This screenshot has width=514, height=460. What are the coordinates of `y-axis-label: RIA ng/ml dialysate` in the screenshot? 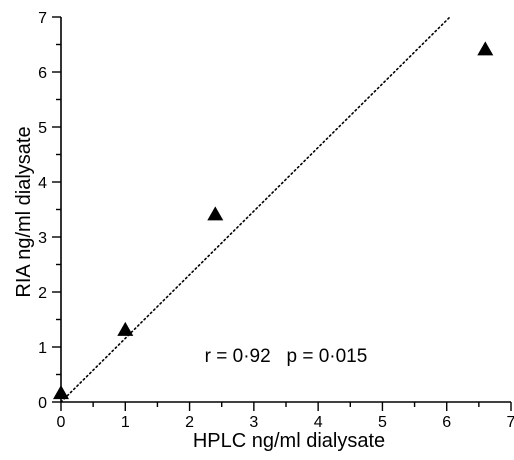 It's located at (24, 211).